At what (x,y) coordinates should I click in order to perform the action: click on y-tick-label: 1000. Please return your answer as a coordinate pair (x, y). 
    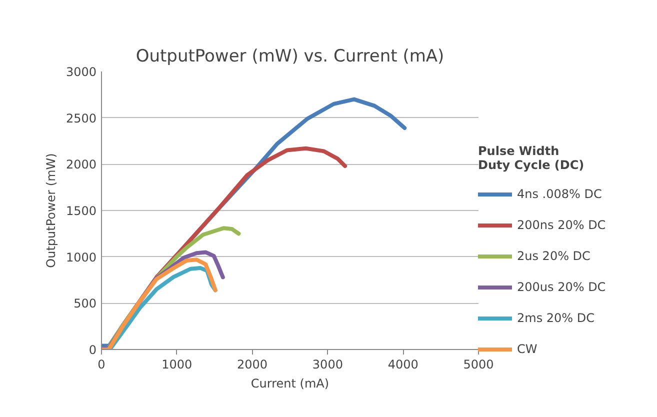
    Looking at the image, I should click on (81, 257).